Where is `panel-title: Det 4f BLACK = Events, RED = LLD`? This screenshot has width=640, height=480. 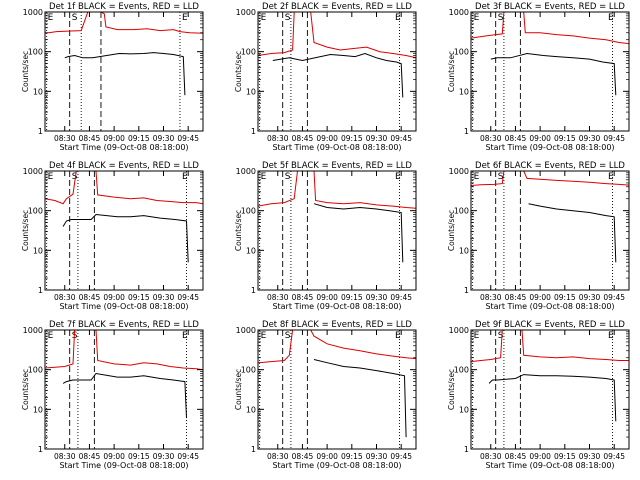 panel-title: Det 4f BLACK = Events, RED = LLD is located at coordinates (124, 166).